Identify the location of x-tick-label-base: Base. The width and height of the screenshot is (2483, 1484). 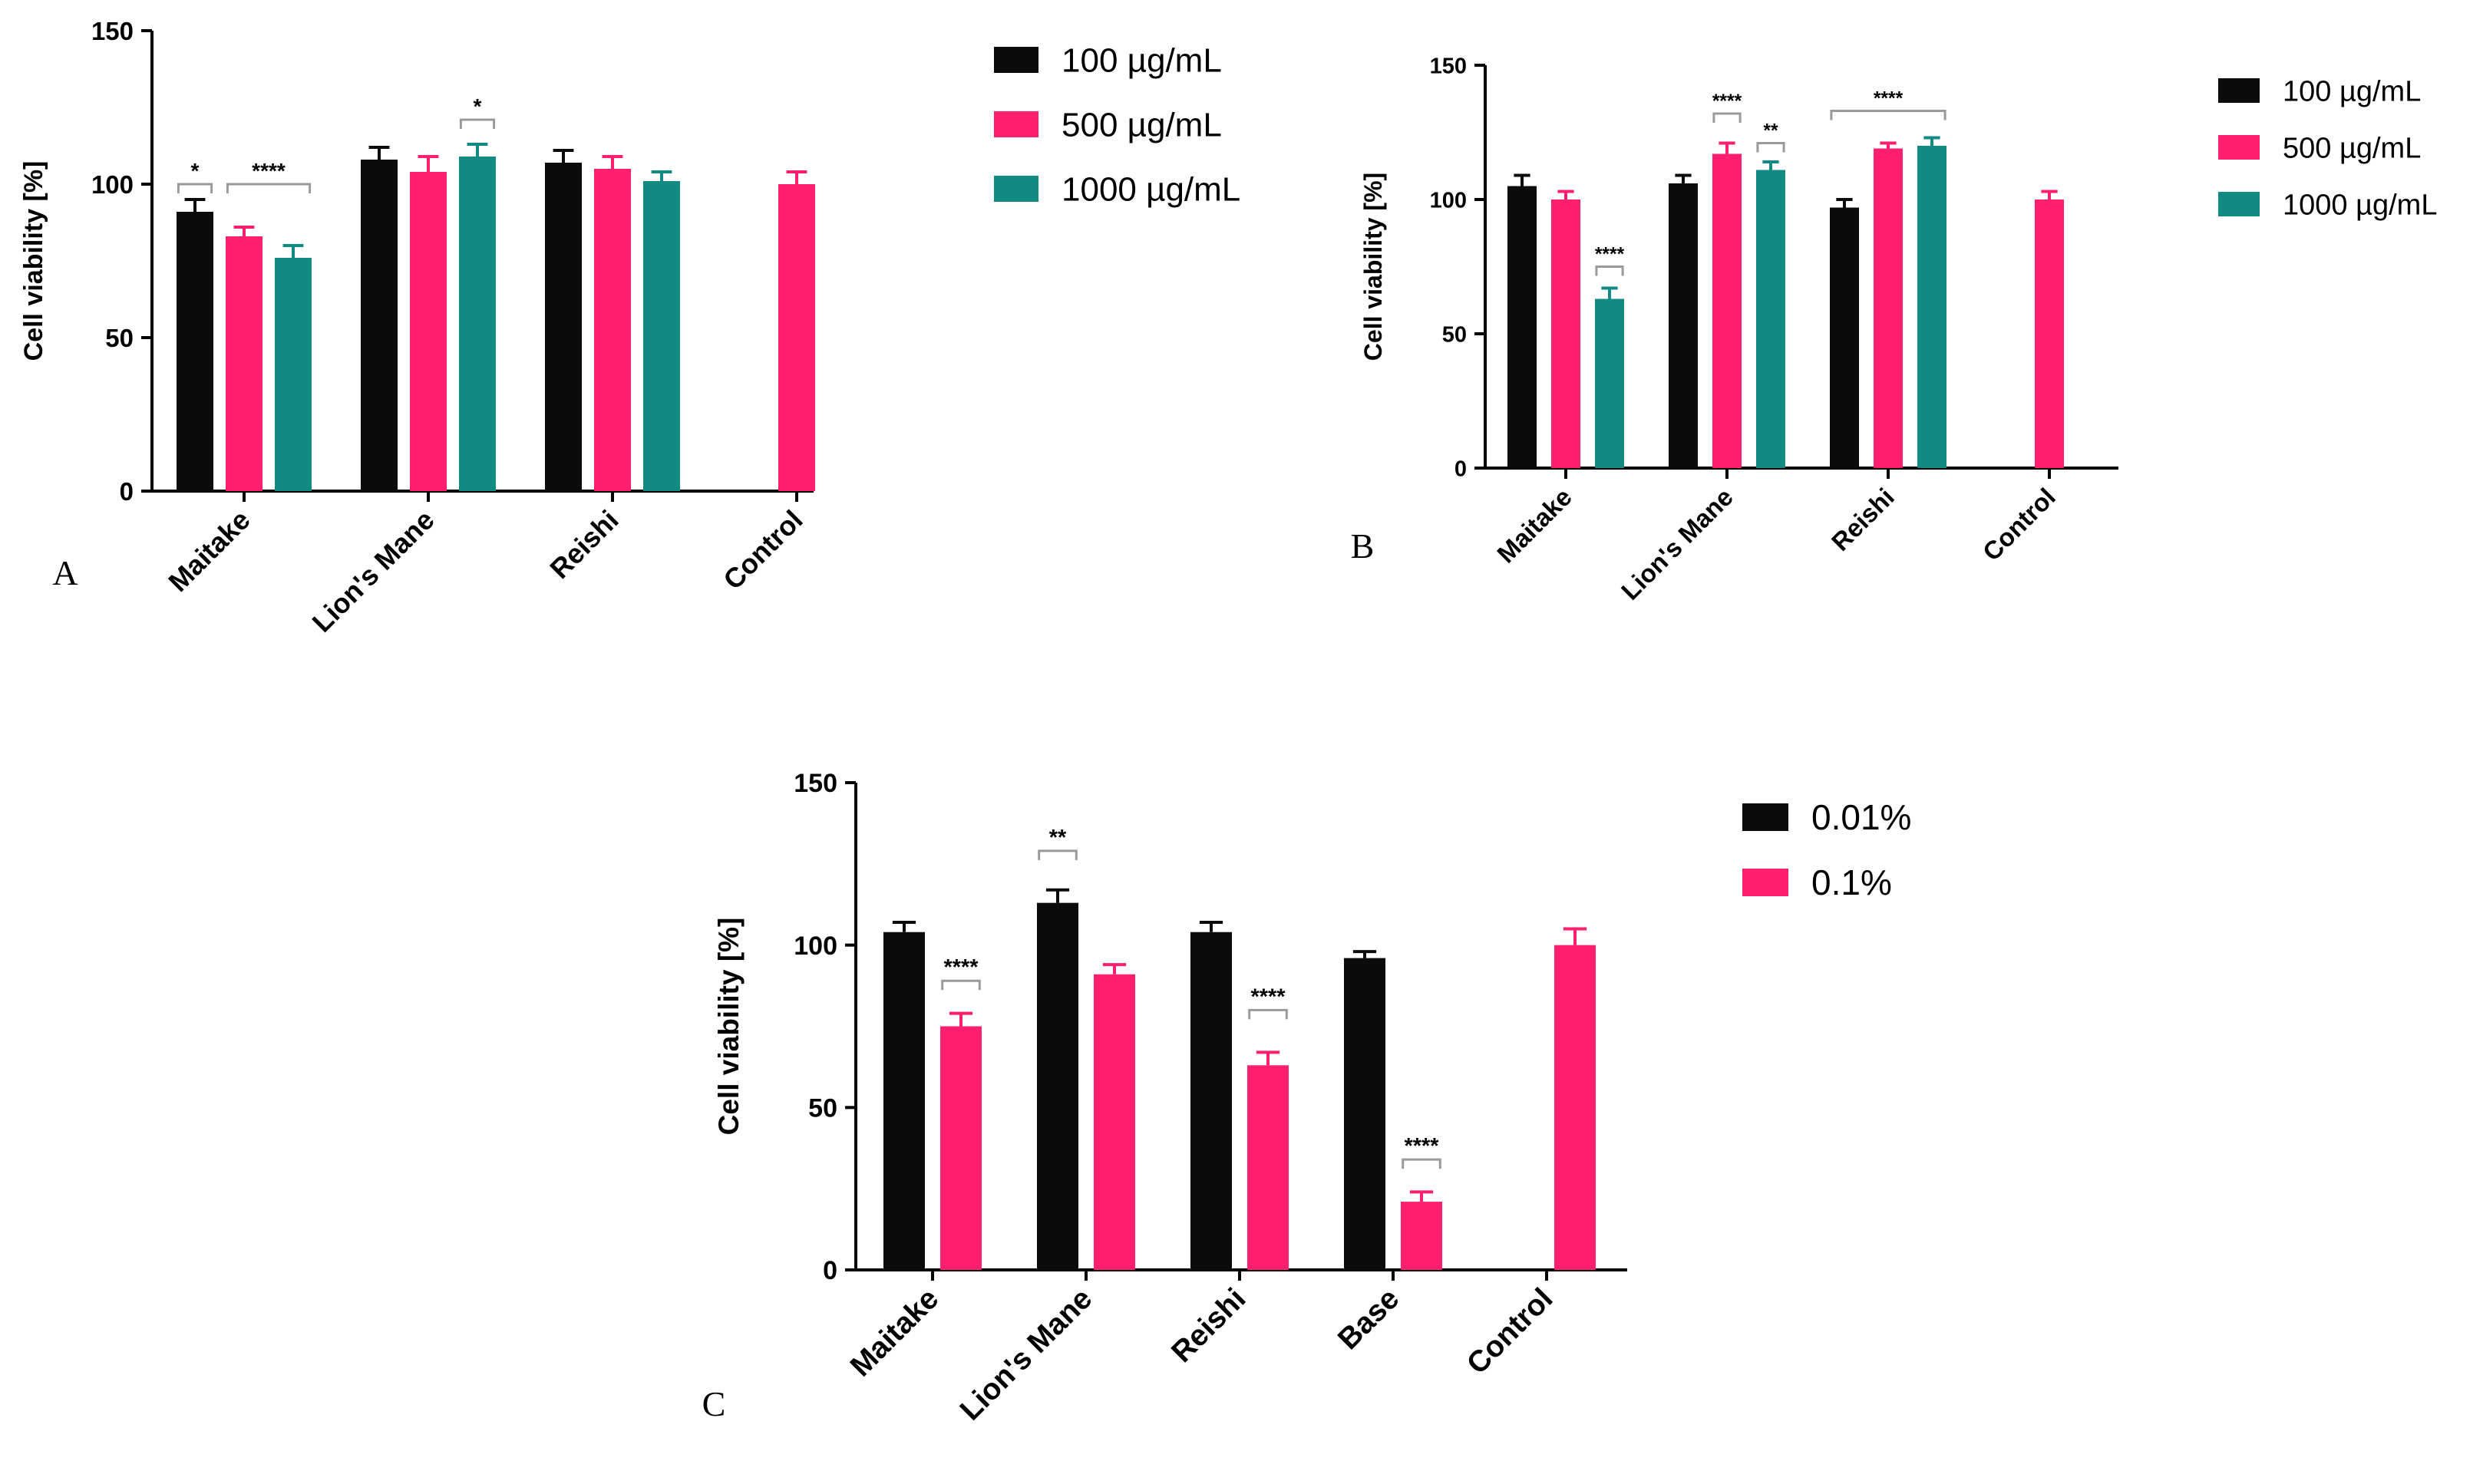
(1368, 1319).